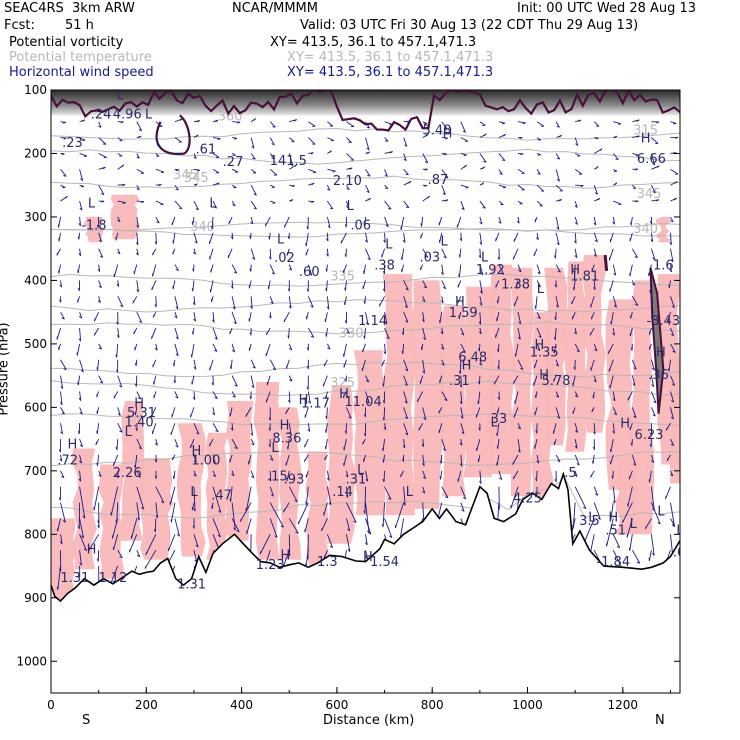  I want to click on forecast-hours: 51 h, so click(79, 25).